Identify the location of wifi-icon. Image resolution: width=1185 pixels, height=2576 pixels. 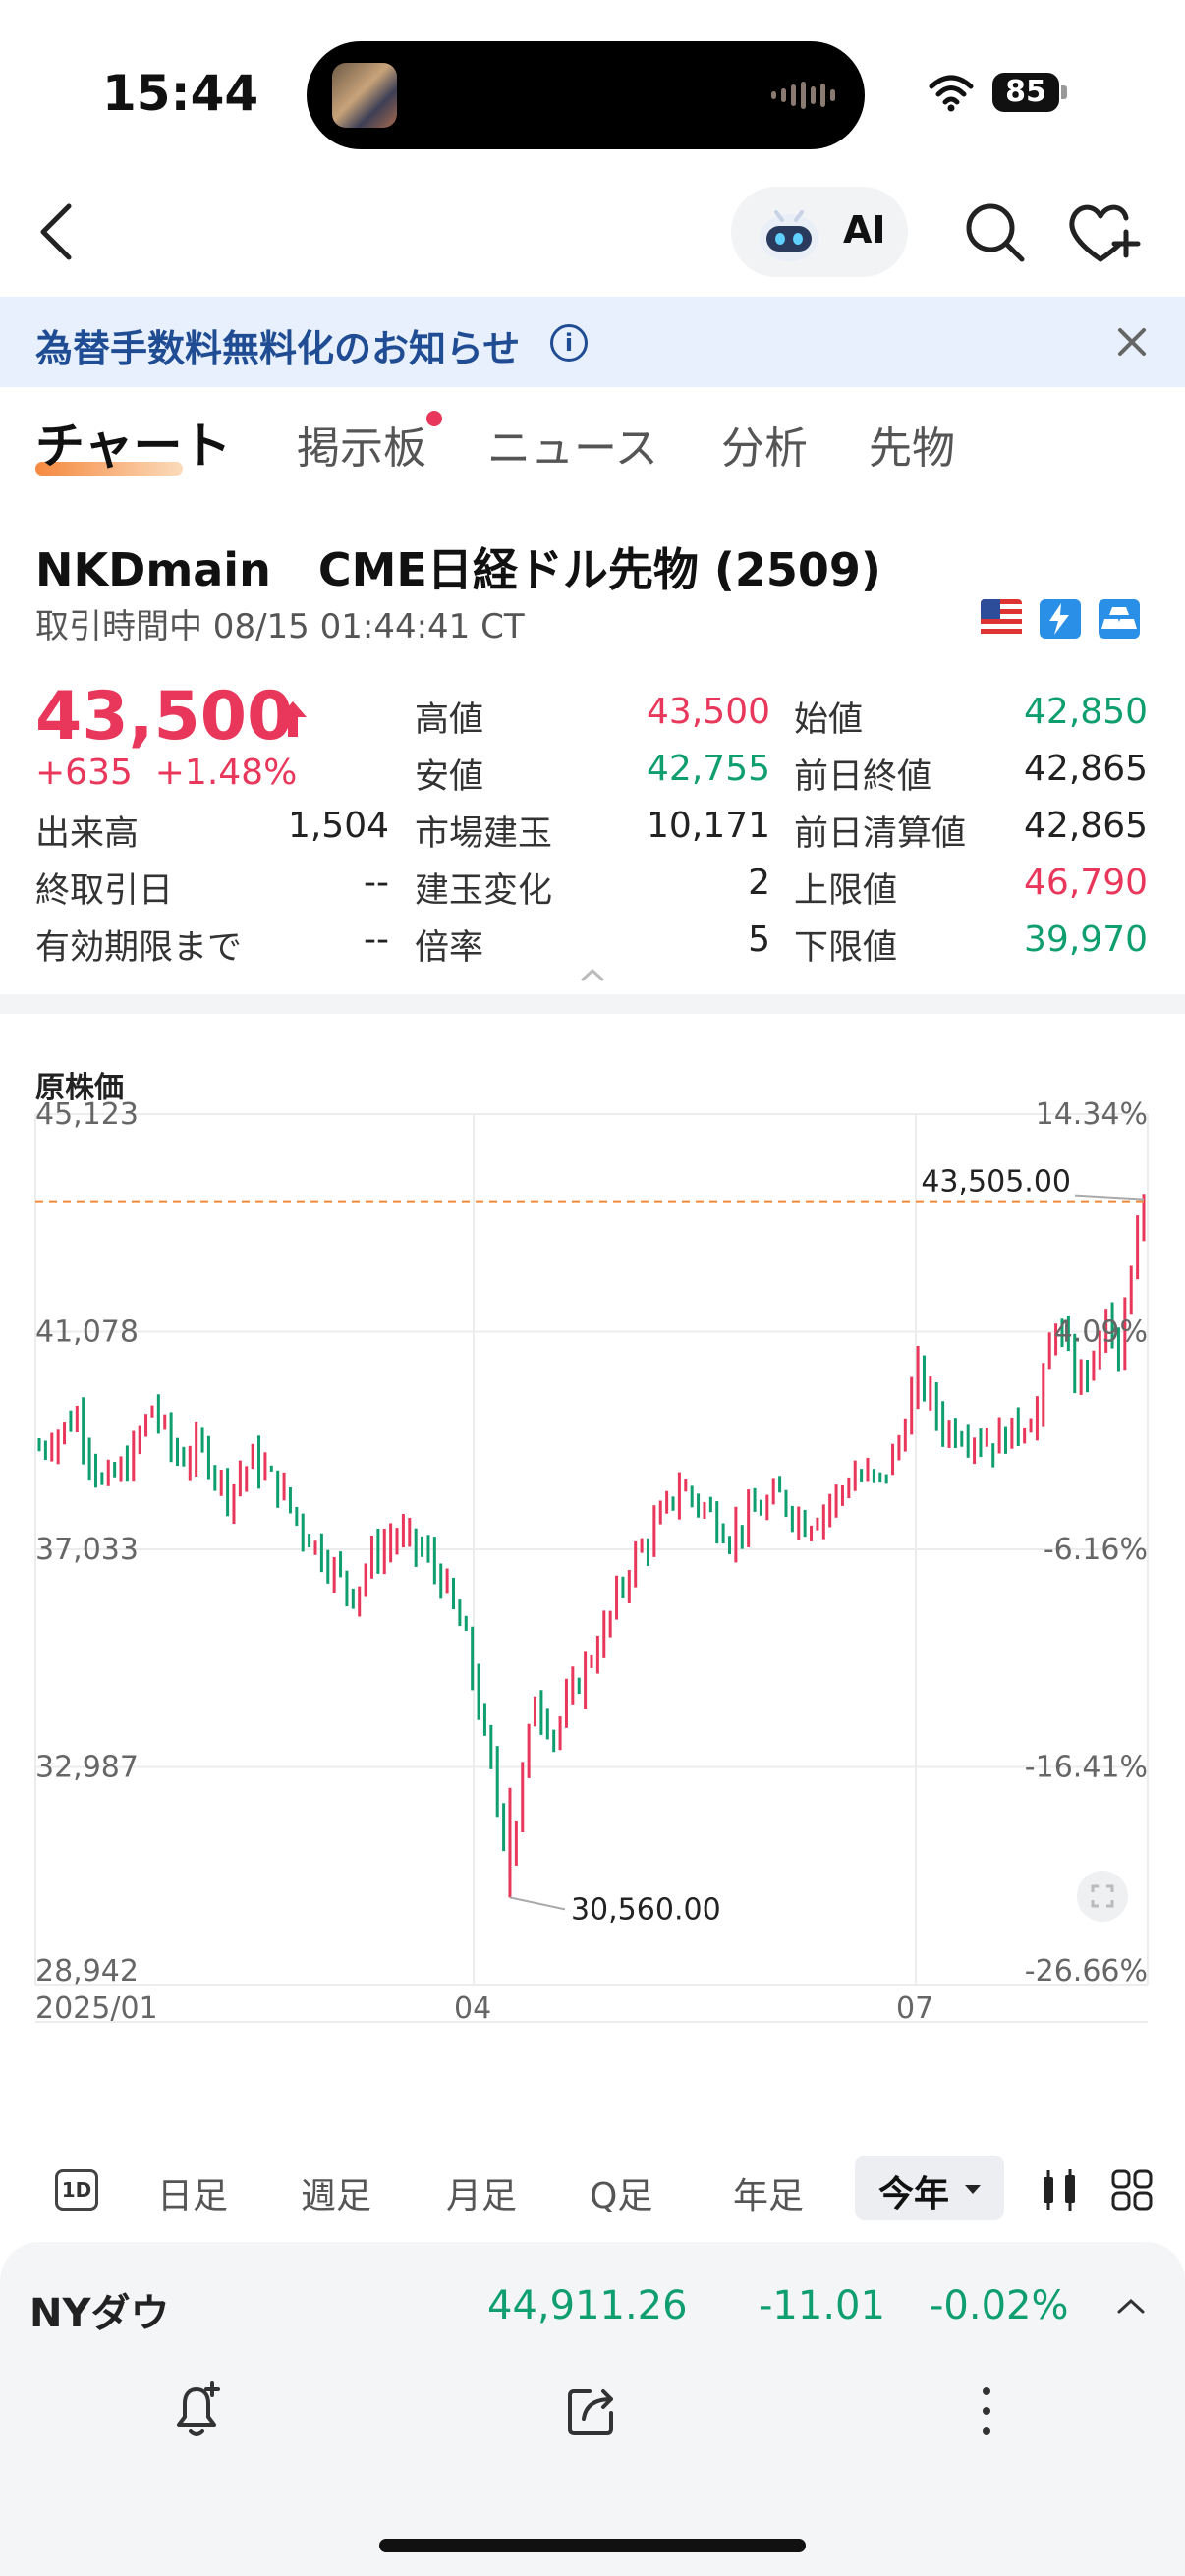
(952, 93).